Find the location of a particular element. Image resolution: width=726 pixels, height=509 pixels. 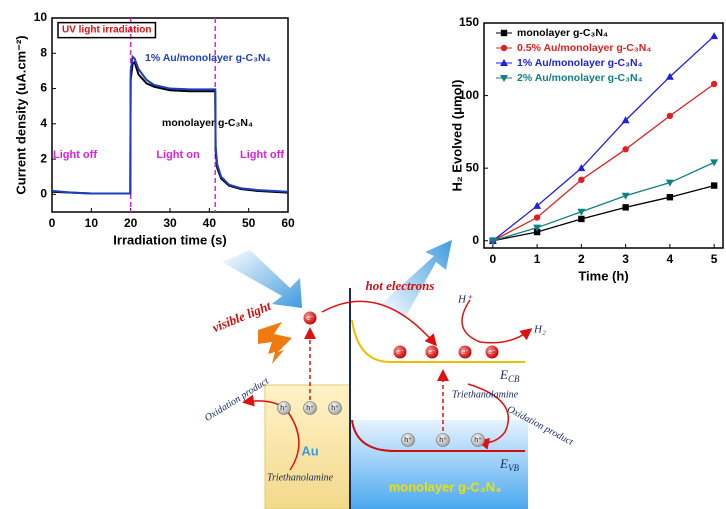

x-tick-label: 5 is located at coordinates (714, 259).